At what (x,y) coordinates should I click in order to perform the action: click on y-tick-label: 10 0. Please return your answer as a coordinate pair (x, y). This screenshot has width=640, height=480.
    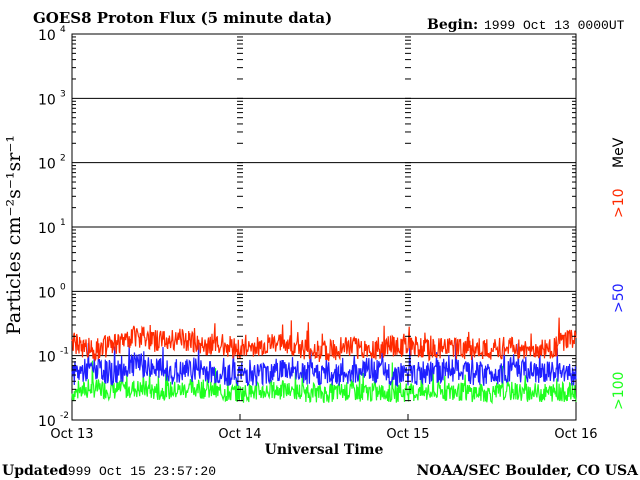
    Looking at the image, I should click on (52, 291).